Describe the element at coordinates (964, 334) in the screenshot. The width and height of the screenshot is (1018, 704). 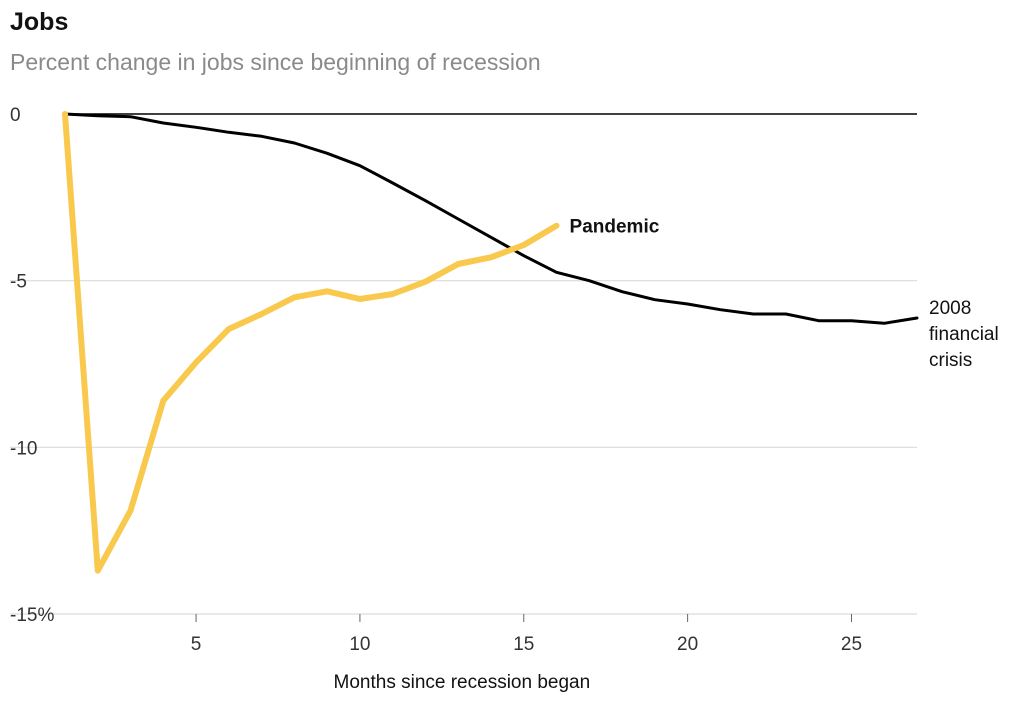
I see `series-label-2008-financial-crisis: financial` at that location.